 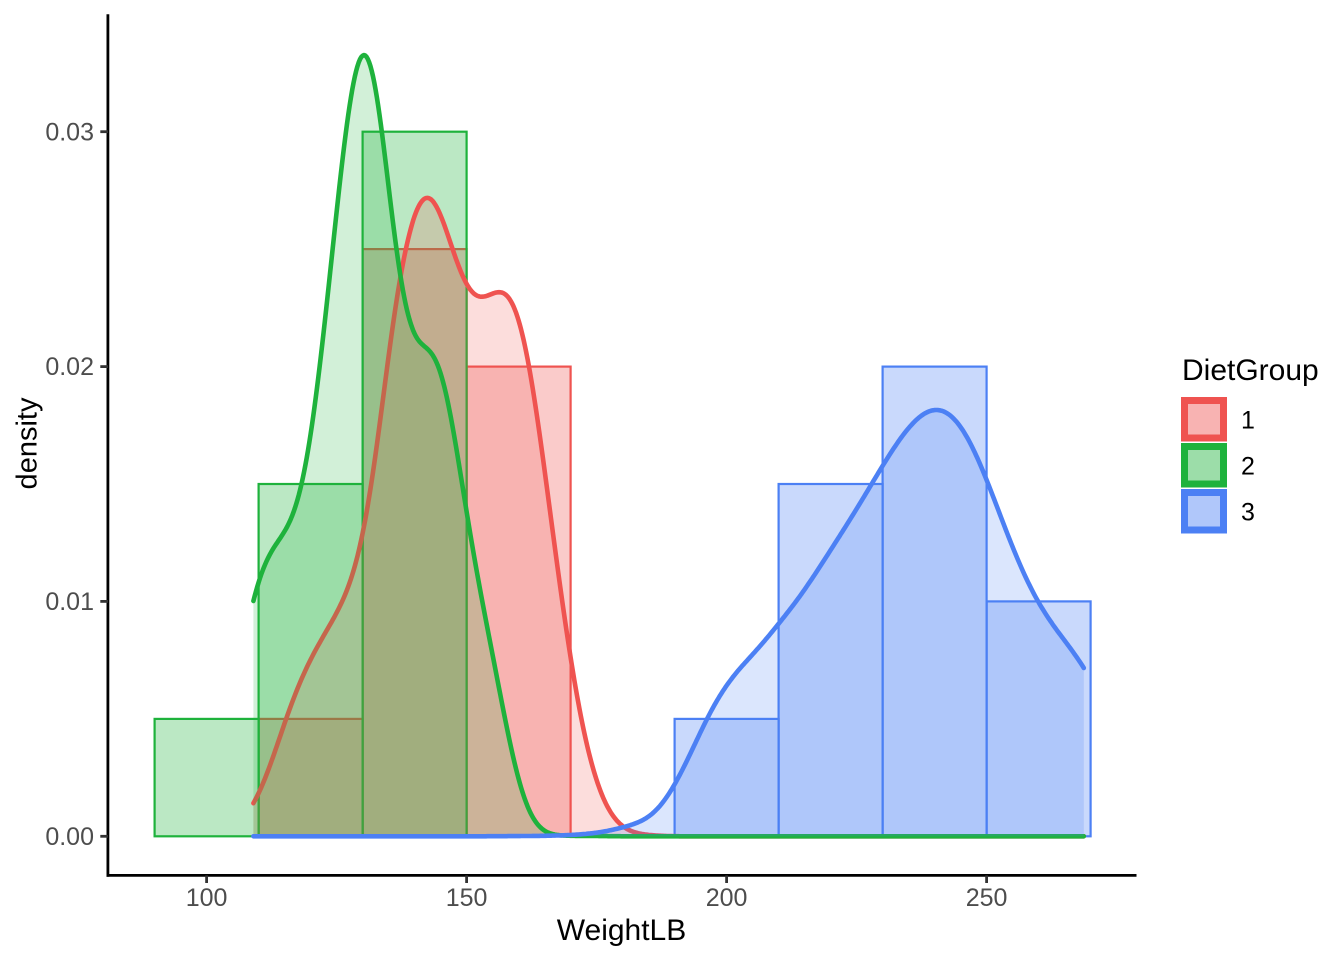 I want to click on svg-text: 3, so click(x=1248, y=513).